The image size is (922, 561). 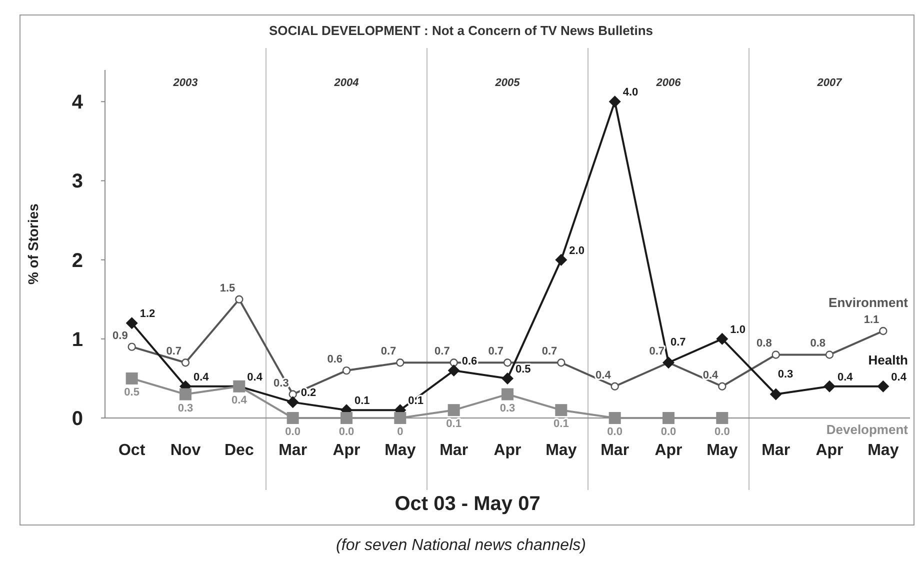 I want to click on x-axis-title: Oct 03 - May 07, so click(x=467, y=504).